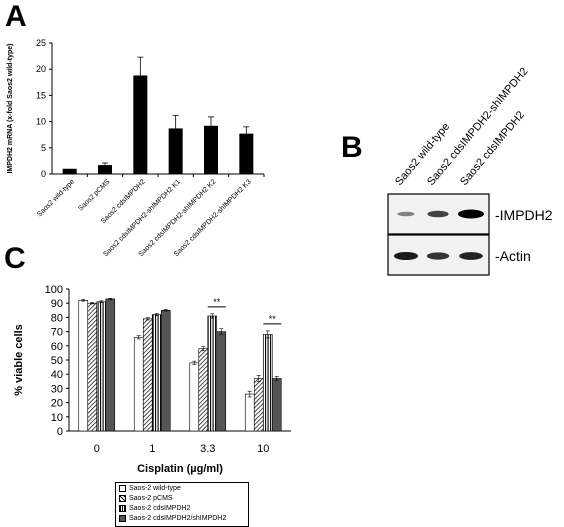 This screenshot has height=527, width=564. Describe the element at coordinates (57, 304) in the screenshot. I see `y-tick-label: 90` at that location.